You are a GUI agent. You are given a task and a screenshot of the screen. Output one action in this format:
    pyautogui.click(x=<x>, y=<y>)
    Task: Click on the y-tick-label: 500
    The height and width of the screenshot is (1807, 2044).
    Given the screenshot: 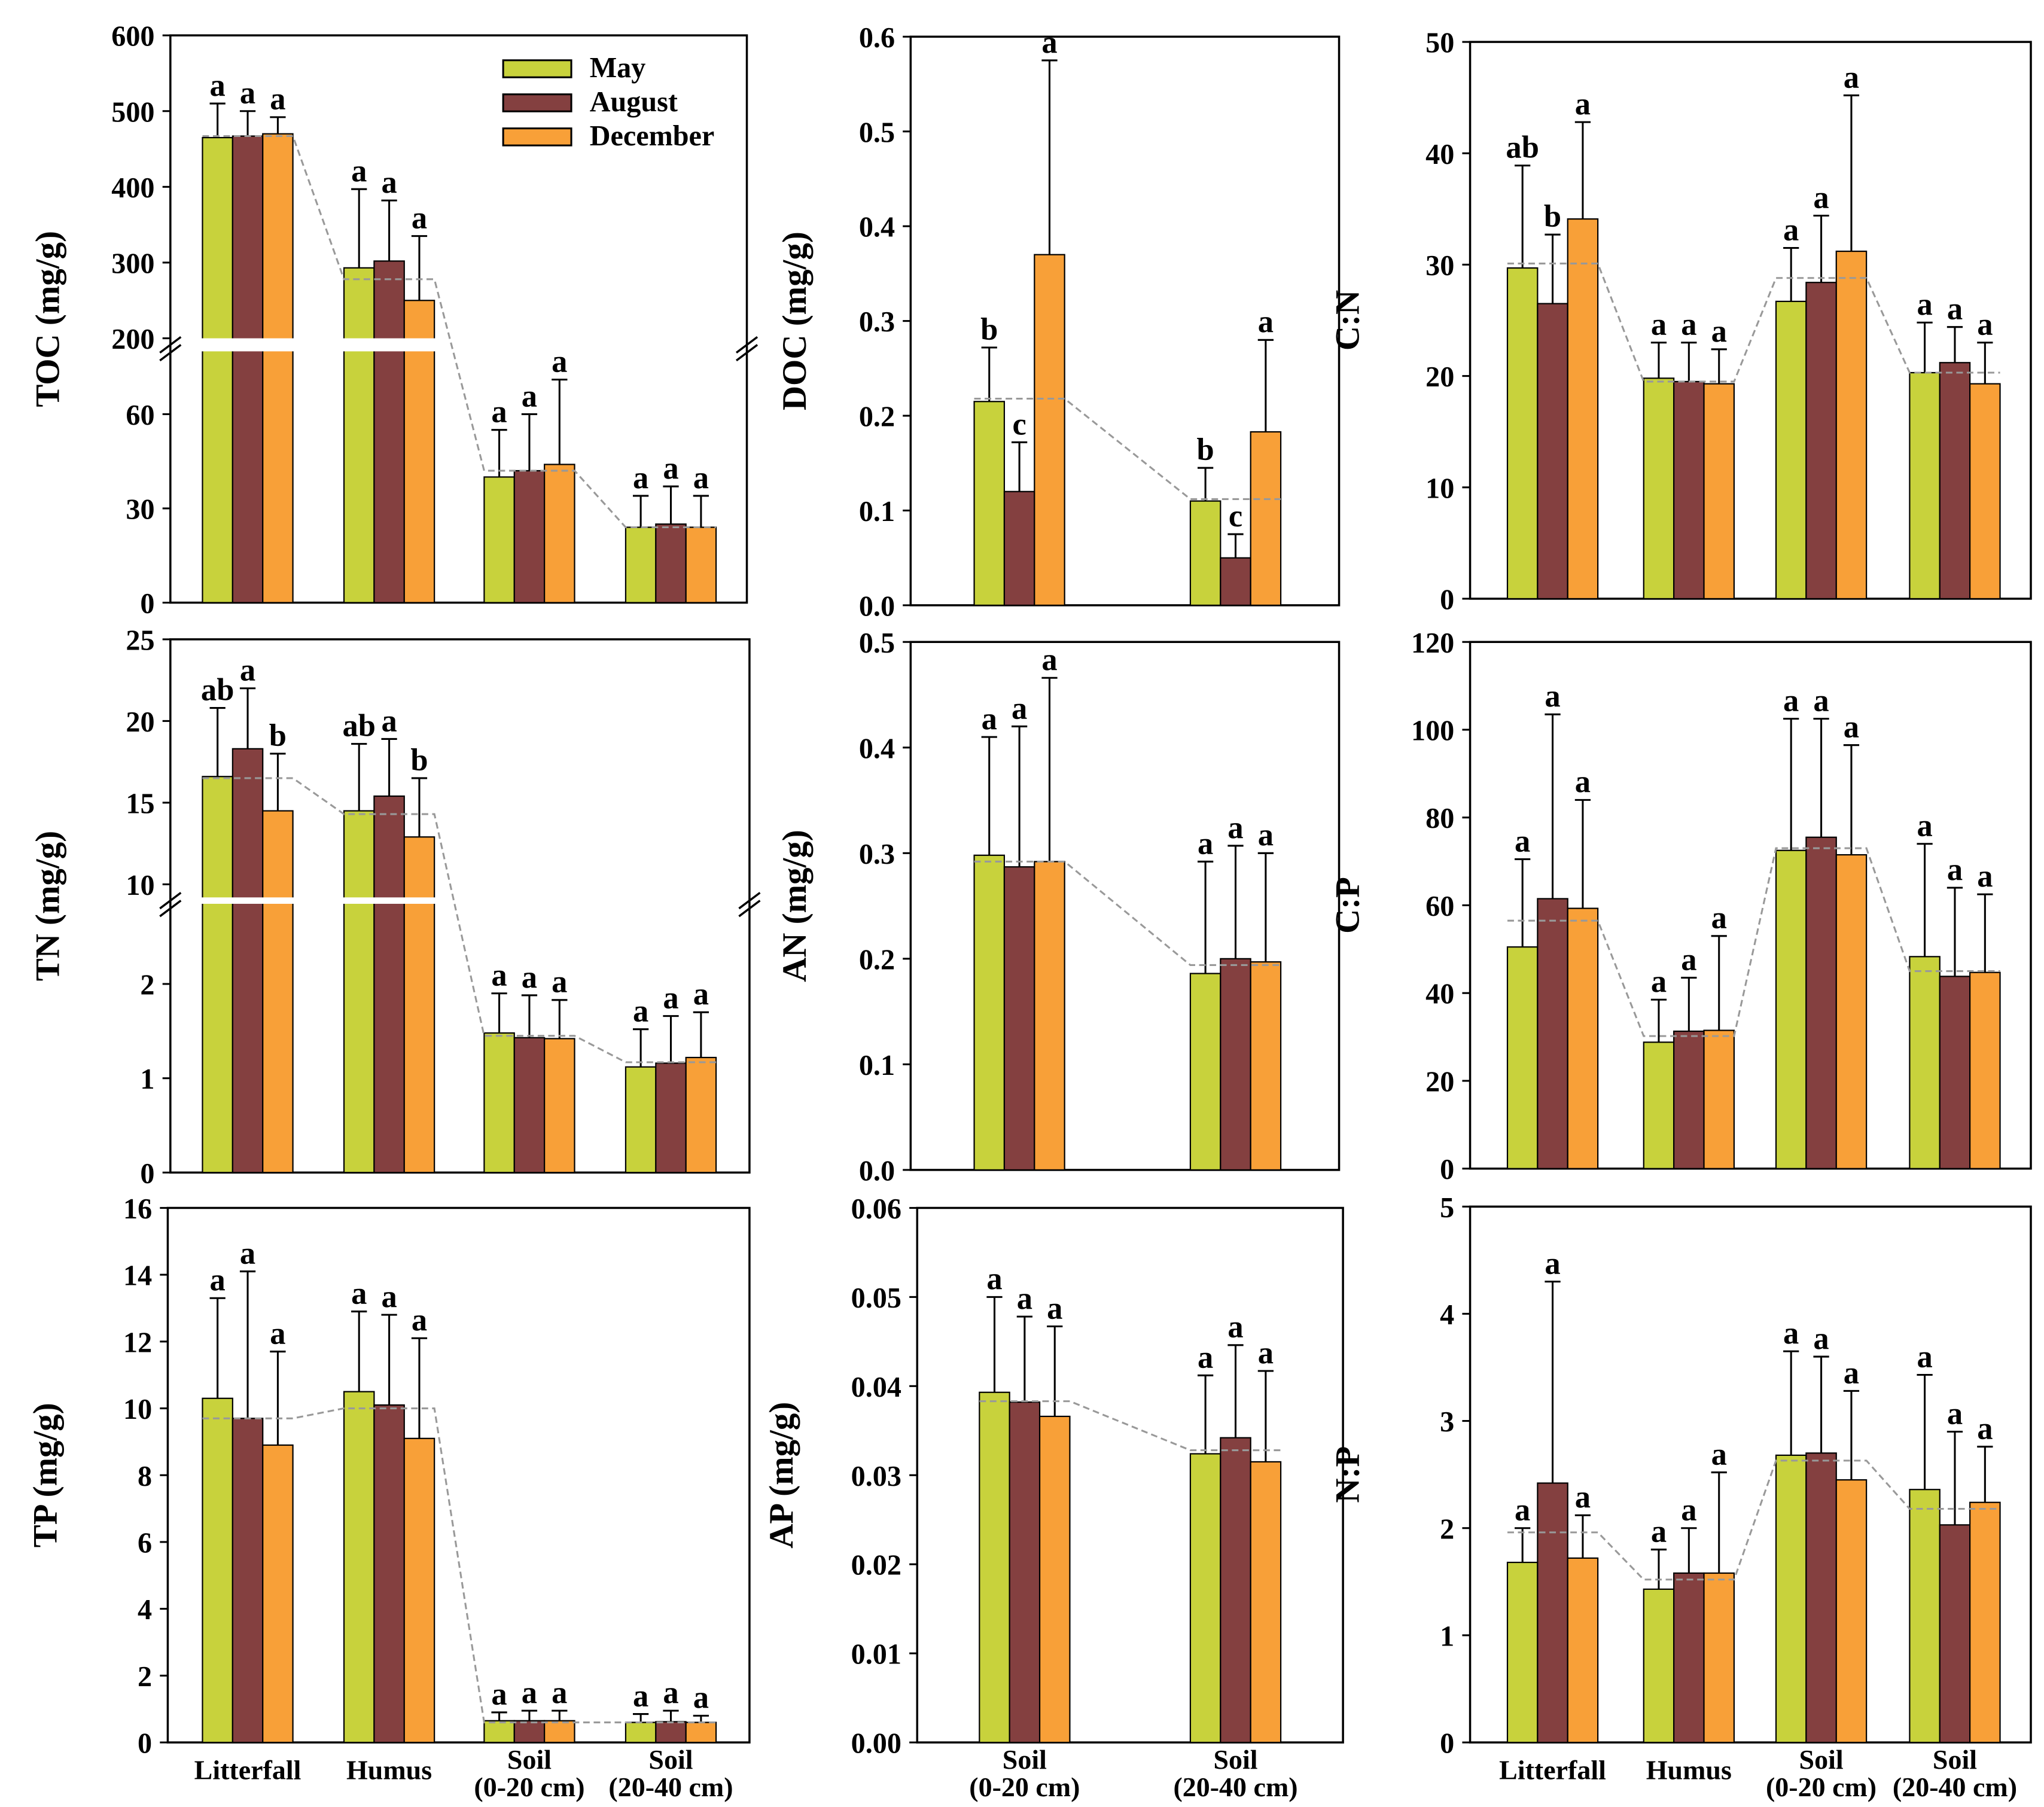 What is the action you would take?
    pyautogui.click(x=132, y=112)
    